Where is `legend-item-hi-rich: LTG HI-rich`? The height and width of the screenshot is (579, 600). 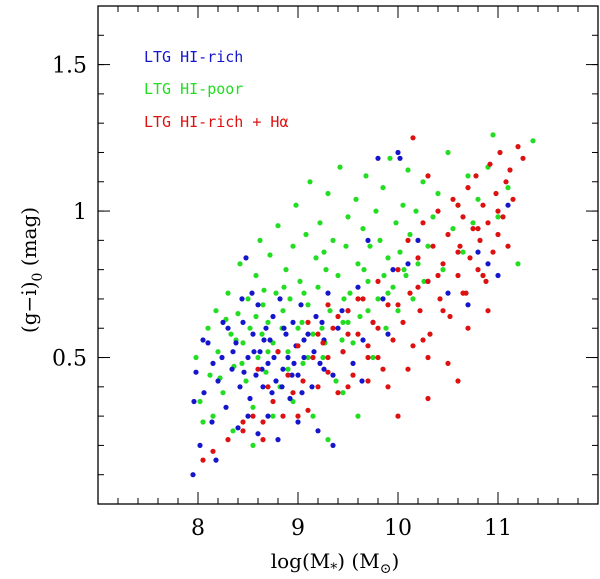 legend-item-hi-rich: LTG HI-rich is located at coordinates (193, 57).